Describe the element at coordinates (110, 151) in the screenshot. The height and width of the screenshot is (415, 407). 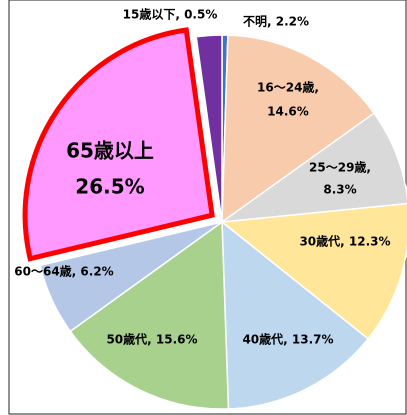
I see `data-label: 65歳以上` at that location.